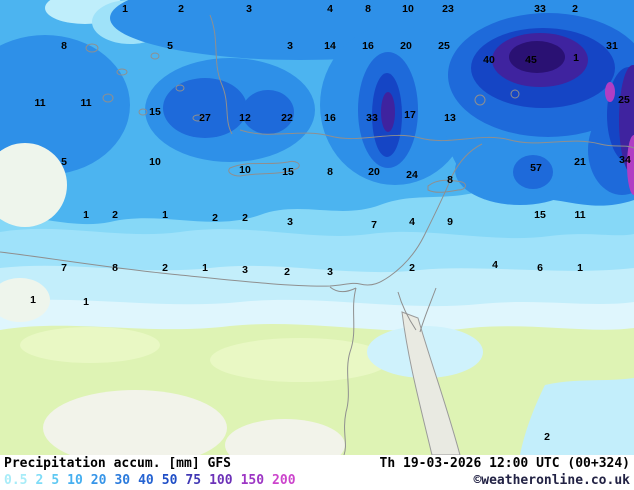  I want to click on copyright: ©weatheronline.co.uk, so click(551, 480).